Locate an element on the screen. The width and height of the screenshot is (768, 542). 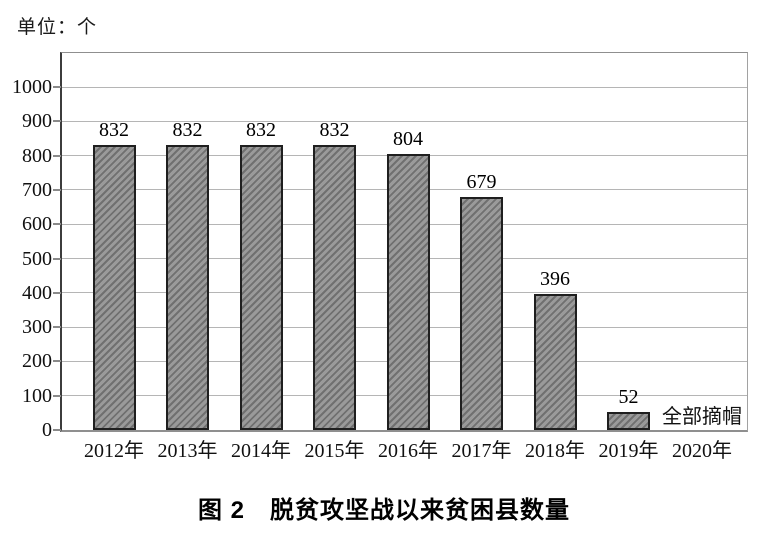
bar-value-label: 396 is located at coordinates (555, 279).